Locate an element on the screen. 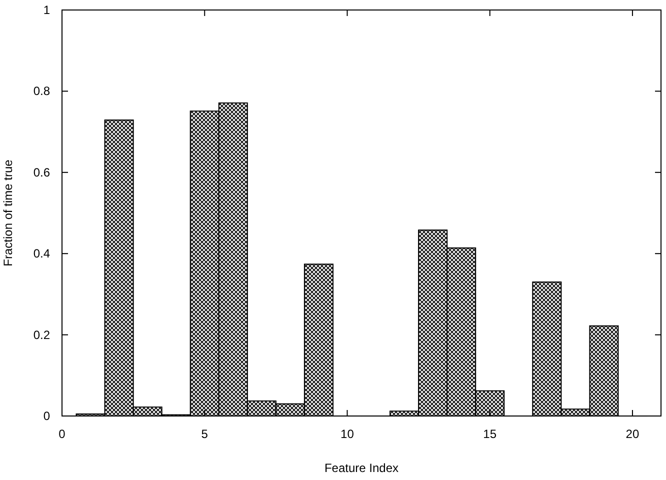  y-tick-label: 1 is located at coordinates (46, 10).